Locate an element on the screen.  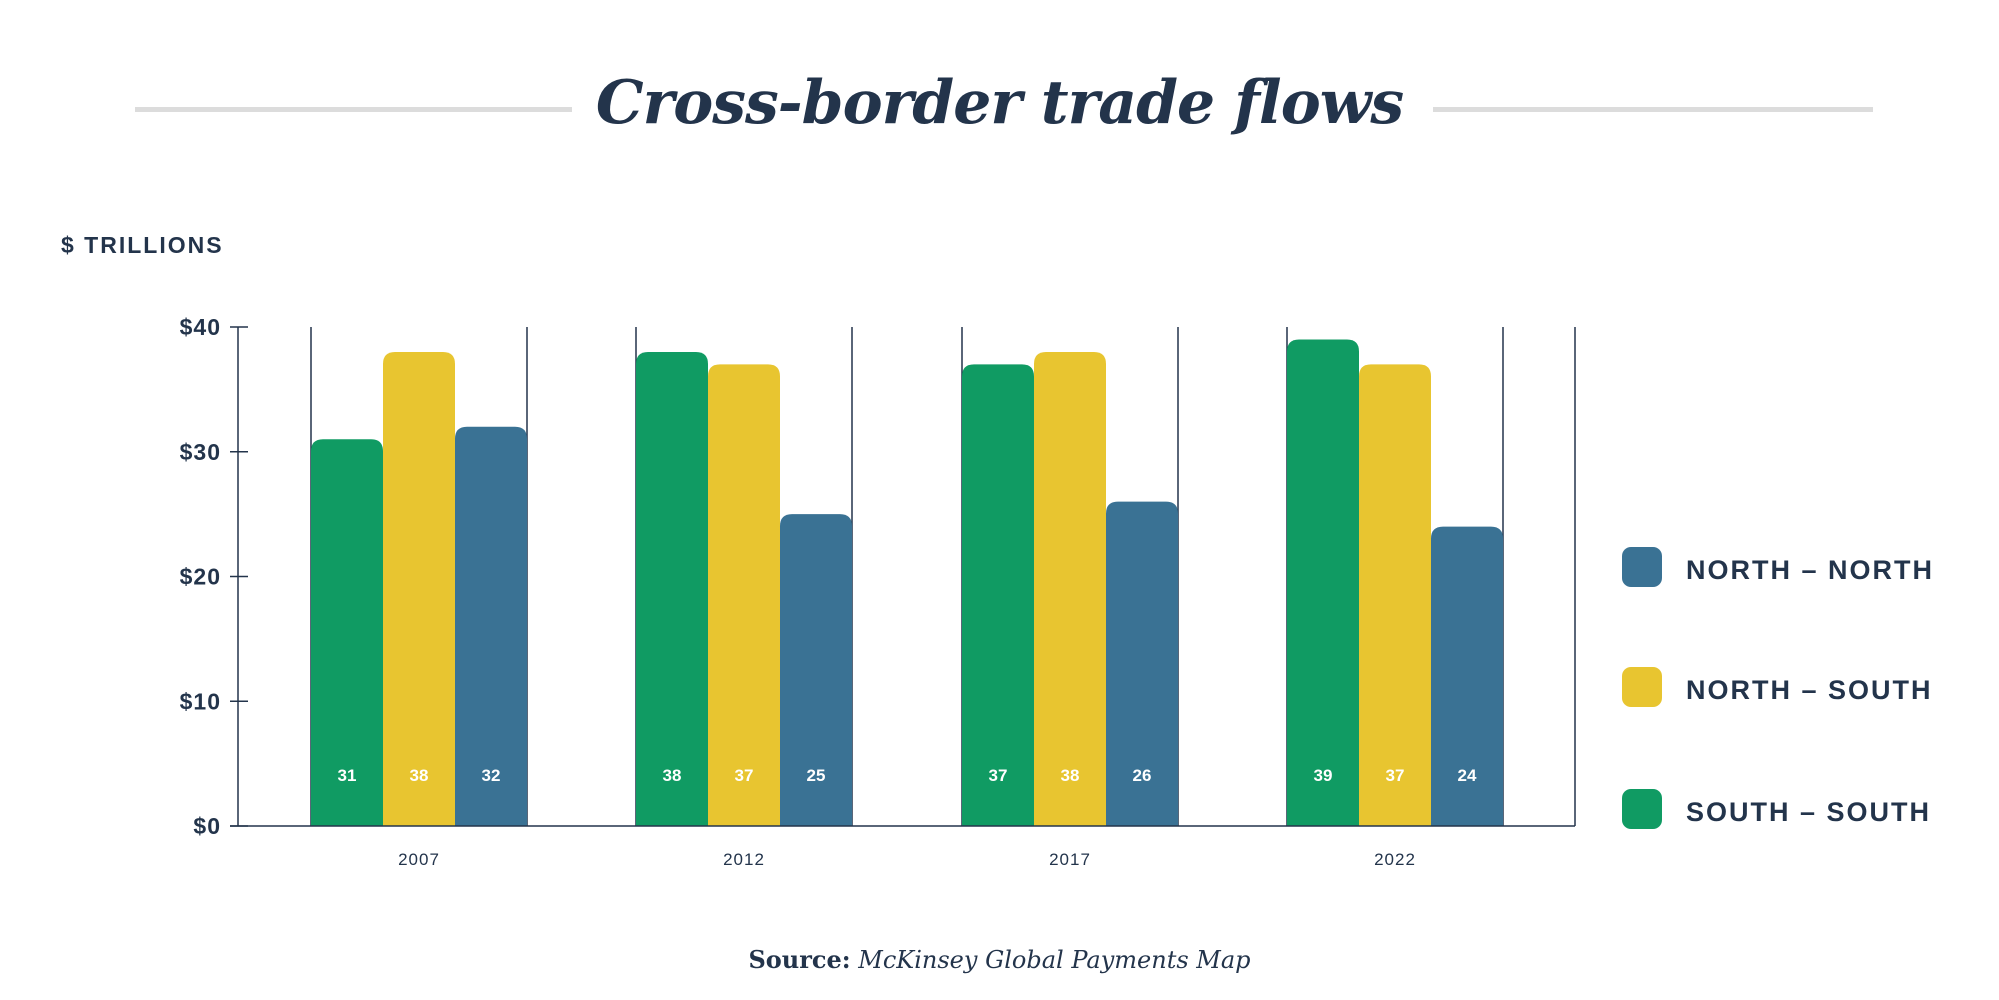
legend-item-north-north: NORTH – NORTH is located at coordinates (1792, 567).